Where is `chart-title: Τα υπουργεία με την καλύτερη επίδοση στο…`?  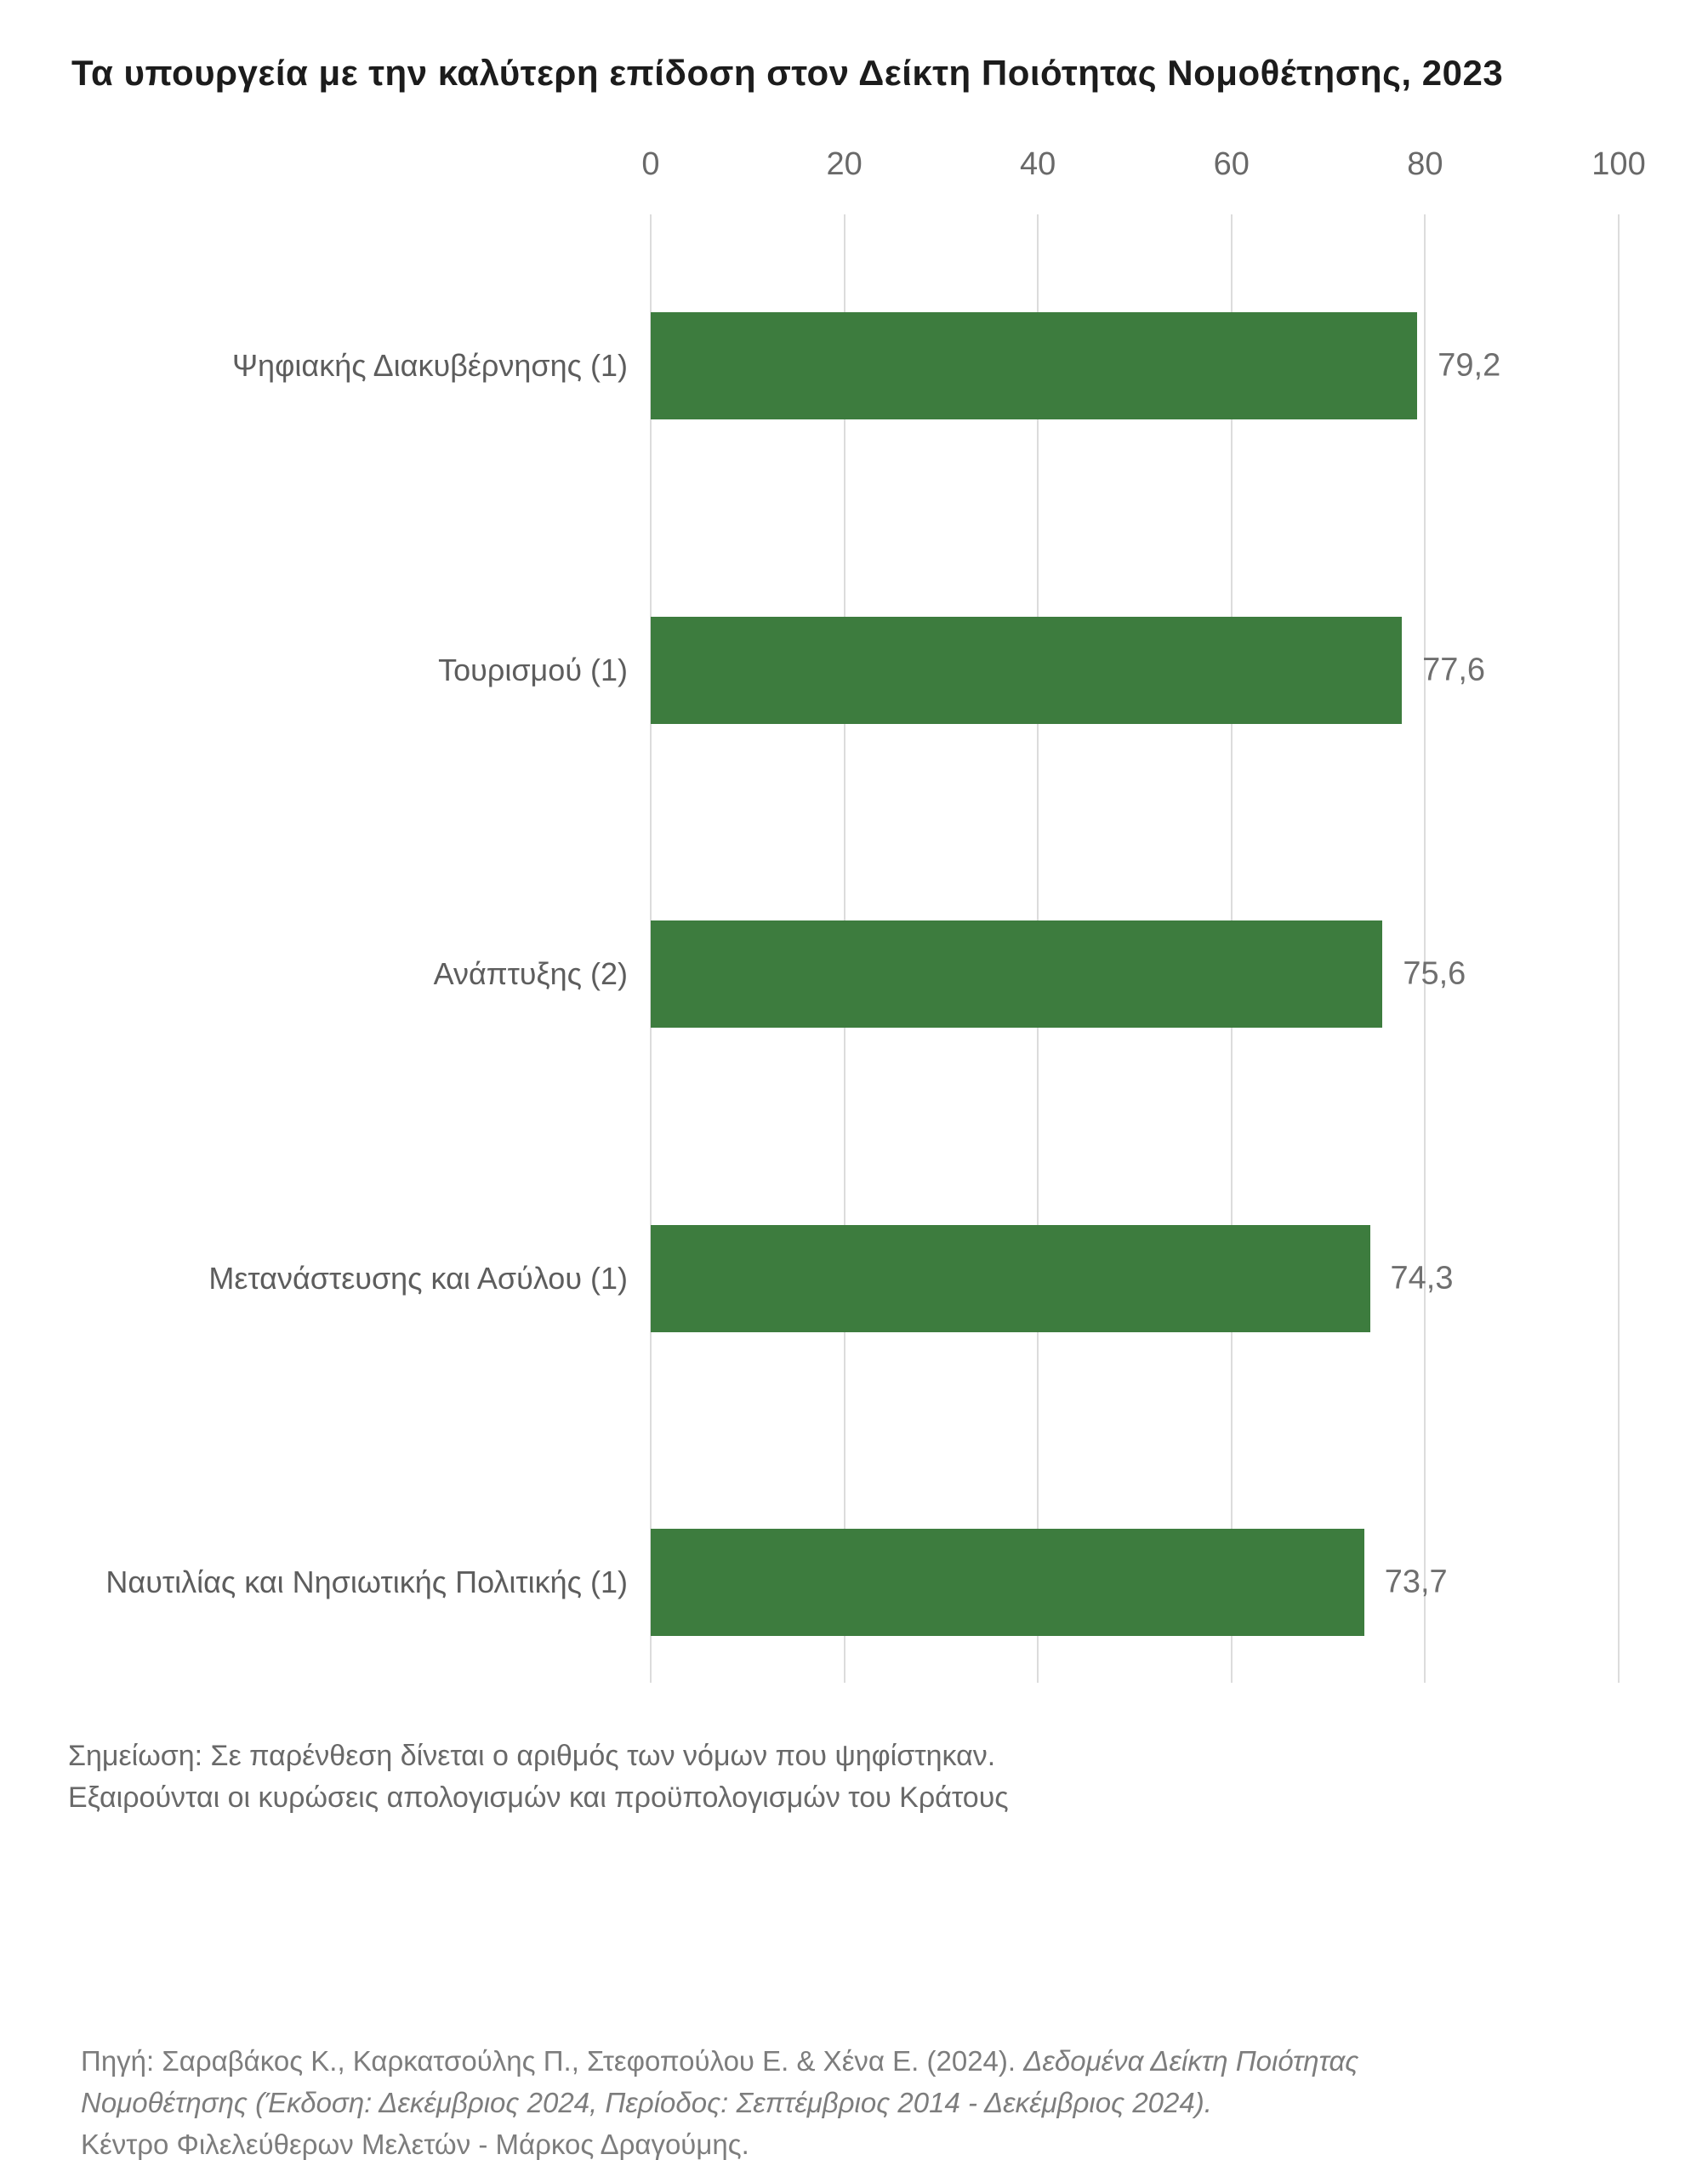 chart-title: Τα υπουργεία με την καλύτερη επίδοση στο… is located at coordinates (787, 73).